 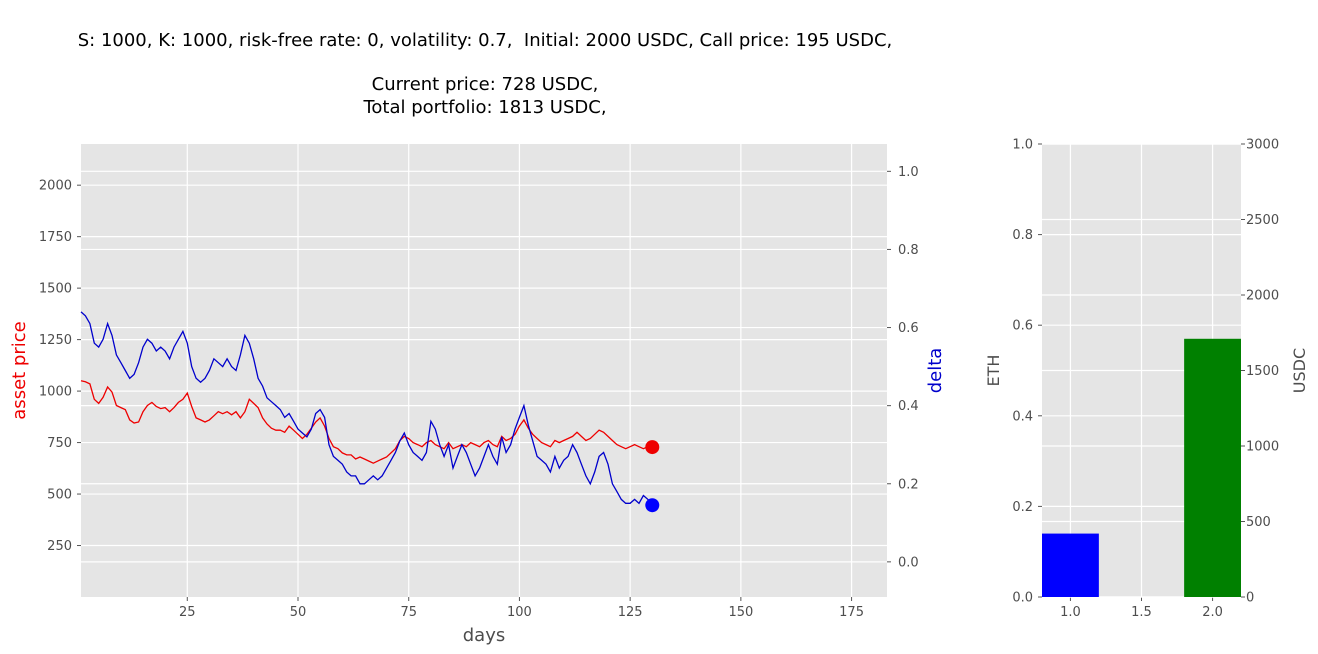 I want to click on chart-title-line-3: Total portfolio: 1813 USDC,, so click(x=485, y=107).